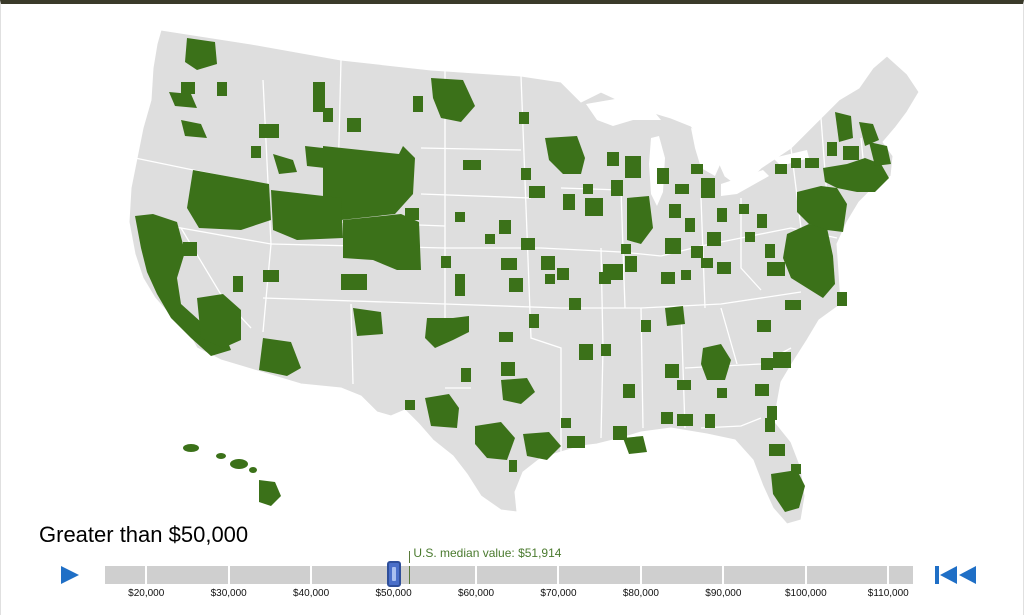 This screenshot has width=1024, height=615. What do you see at coordinates (509, 575) in the screenshot?
I see `income-slider-track` at bounding box center [509, 575].